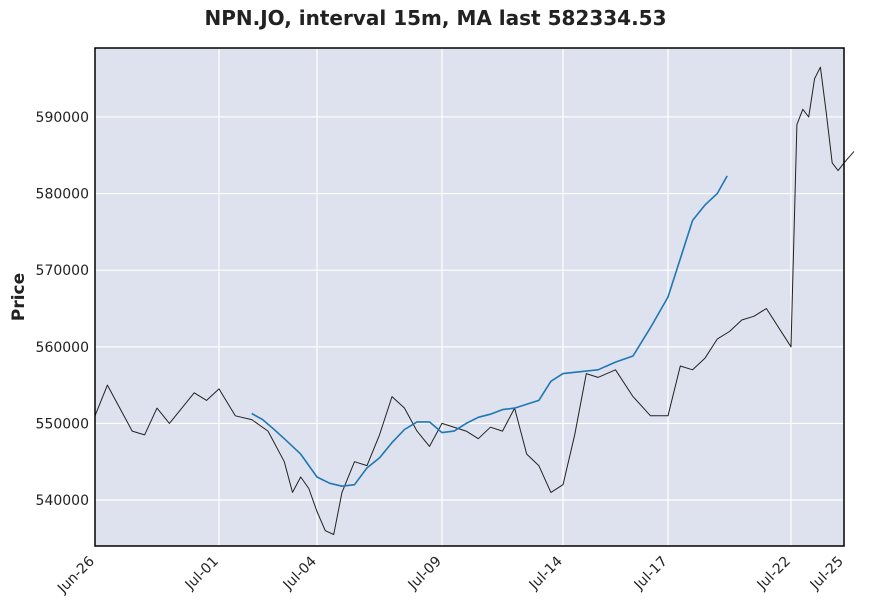 This screenshot has height=607, width=871. What do you see at coordinates (774, 574) in the screenshot?
I see `x-tick-label: Jul-22` at bounding box center [774, 574].